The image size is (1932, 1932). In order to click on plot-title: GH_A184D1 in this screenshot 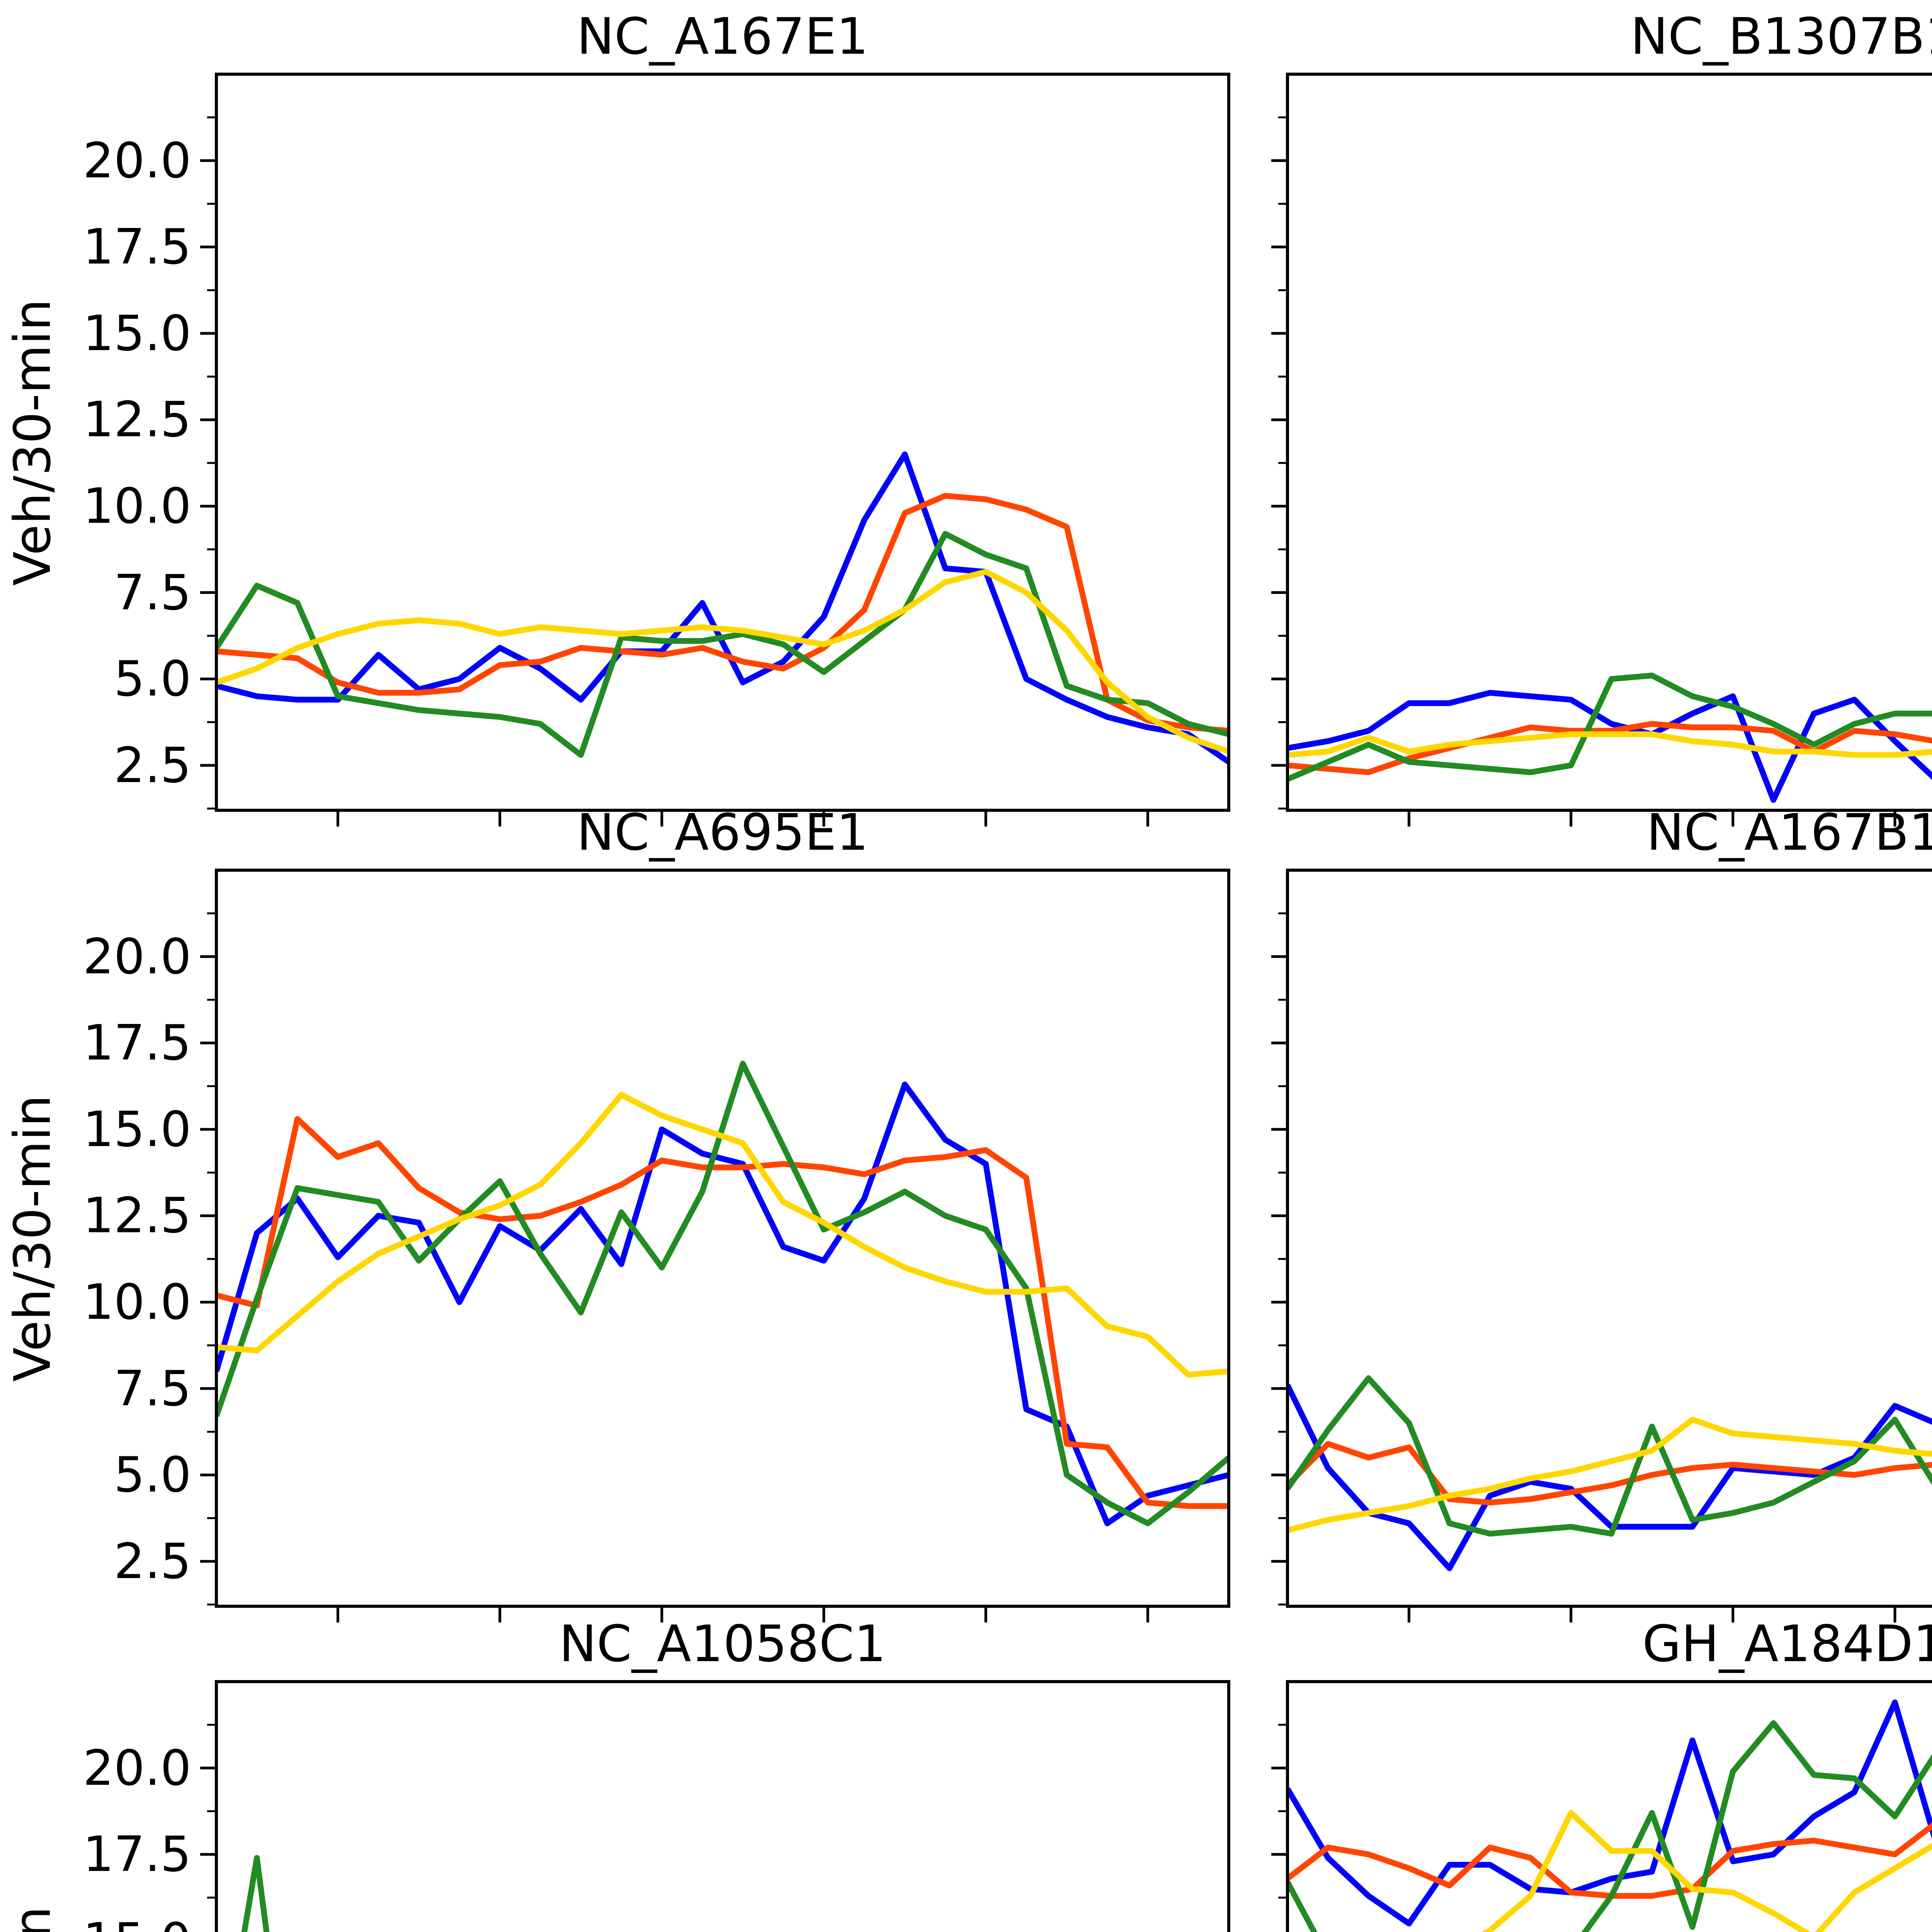, I will do `click(1787, 1643)`.